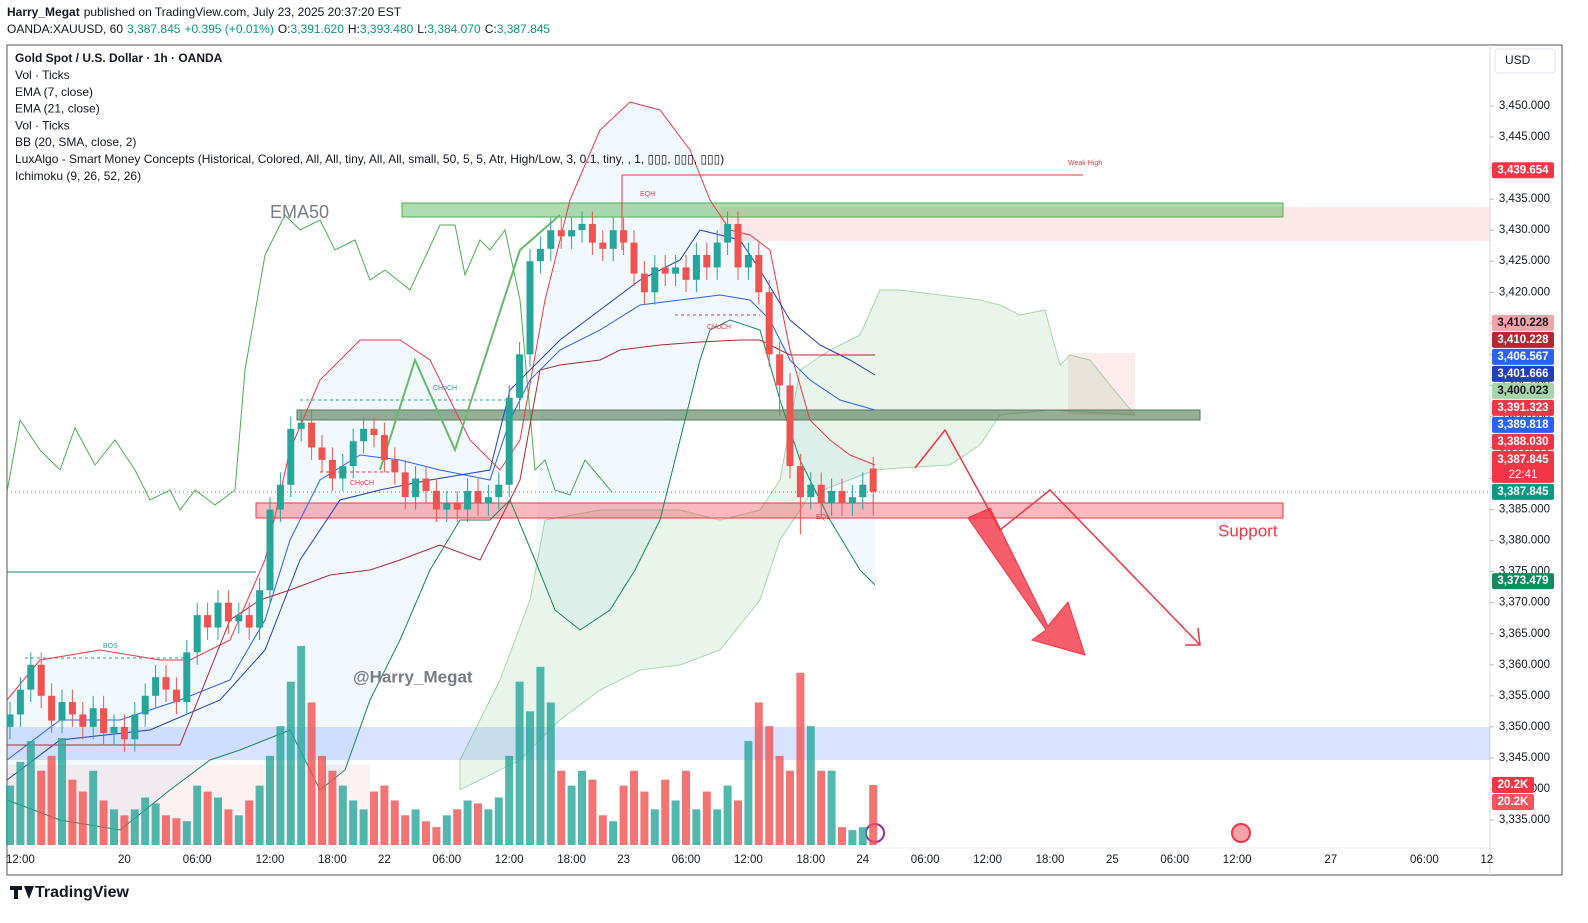 Image resolution: width=1588 pixels, height=923 pixels. What do you see at coordinates (1241, 833) in the screenshot?
I see `event-icon` at bounding box center [1241, 833].